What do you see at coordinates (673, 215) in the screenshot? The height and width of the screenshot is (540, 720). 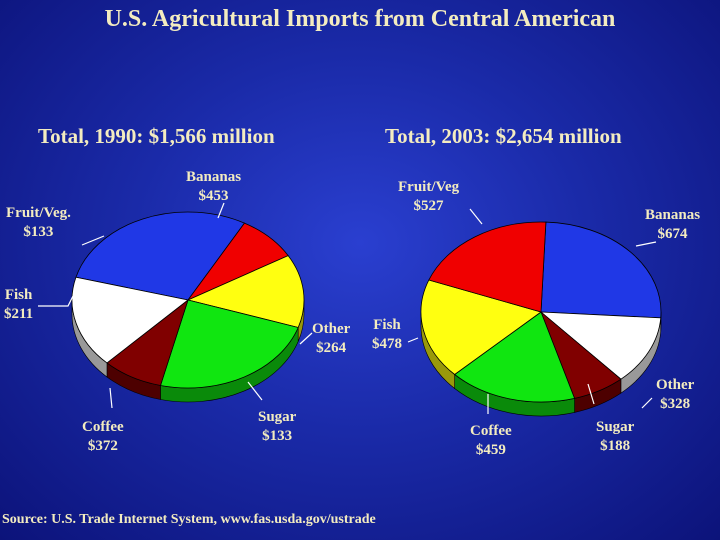 I see `label-2003-bananas-name: Bananas` at bounding box center [673, 215].